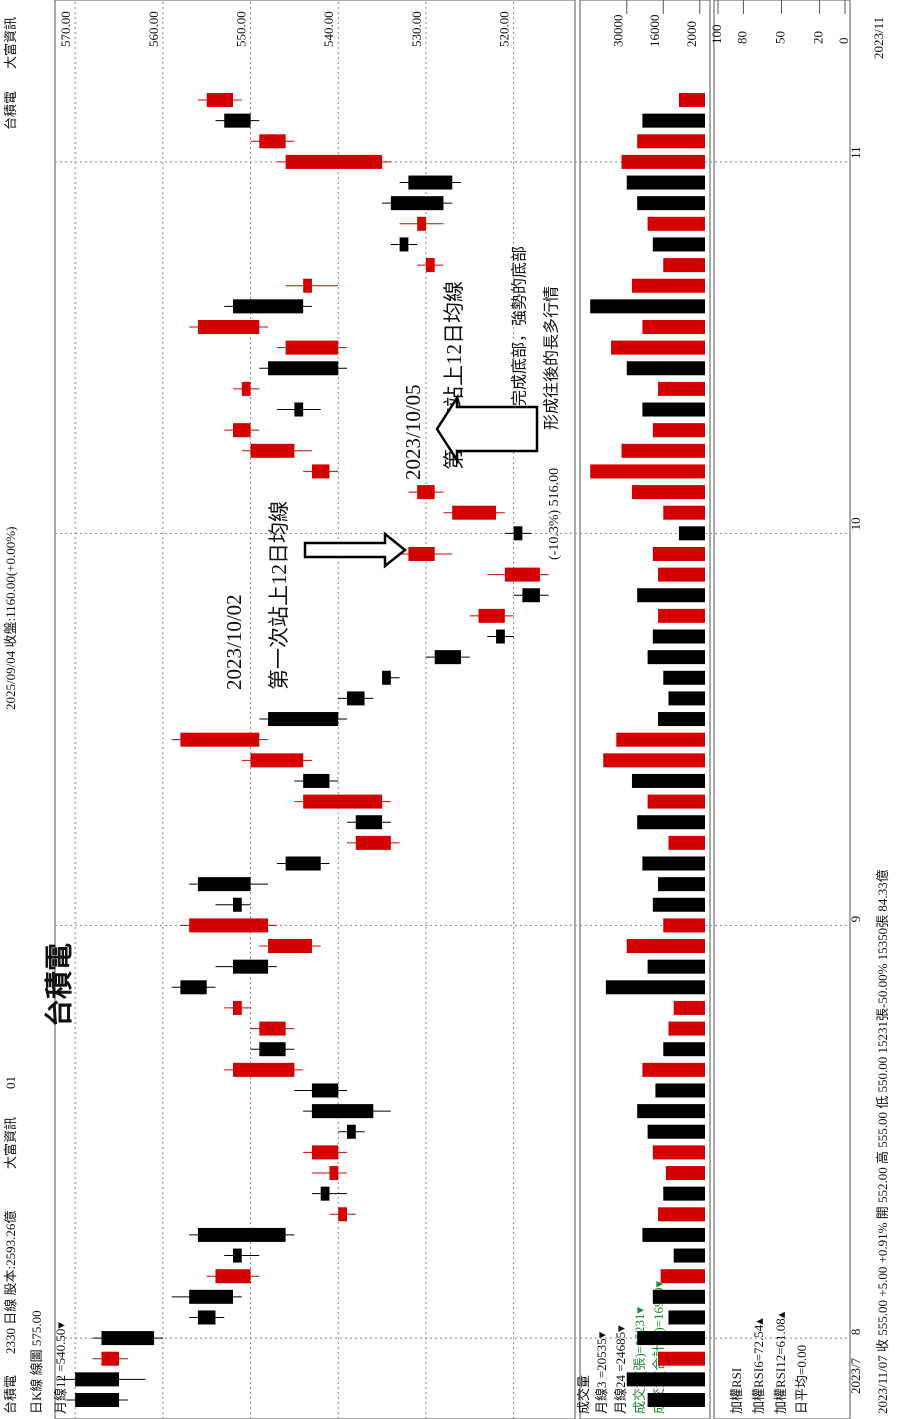  I want to click on annotation: 2023/10/02, so click(234, 642).